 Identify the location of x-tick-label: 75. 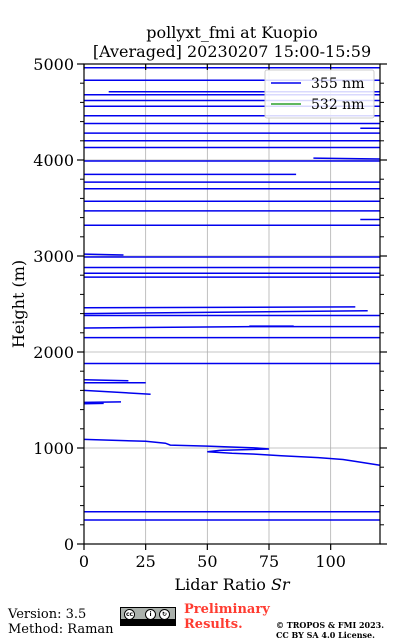
(269, 561).